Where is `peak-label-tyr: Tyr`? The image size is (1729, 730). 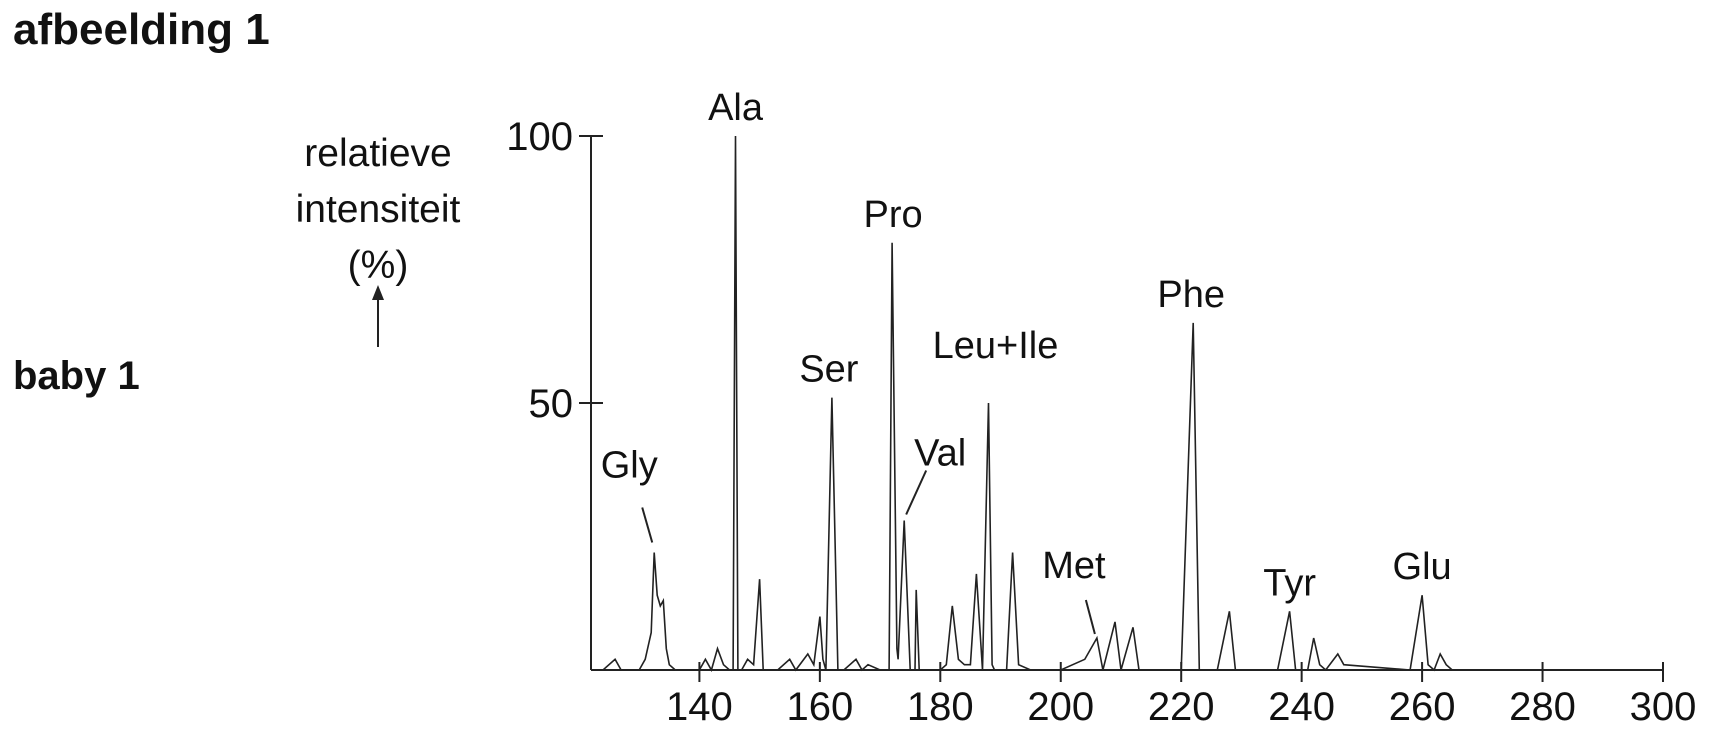 peak-label-tyr: Tyr is located at coordinates (1289, 583).